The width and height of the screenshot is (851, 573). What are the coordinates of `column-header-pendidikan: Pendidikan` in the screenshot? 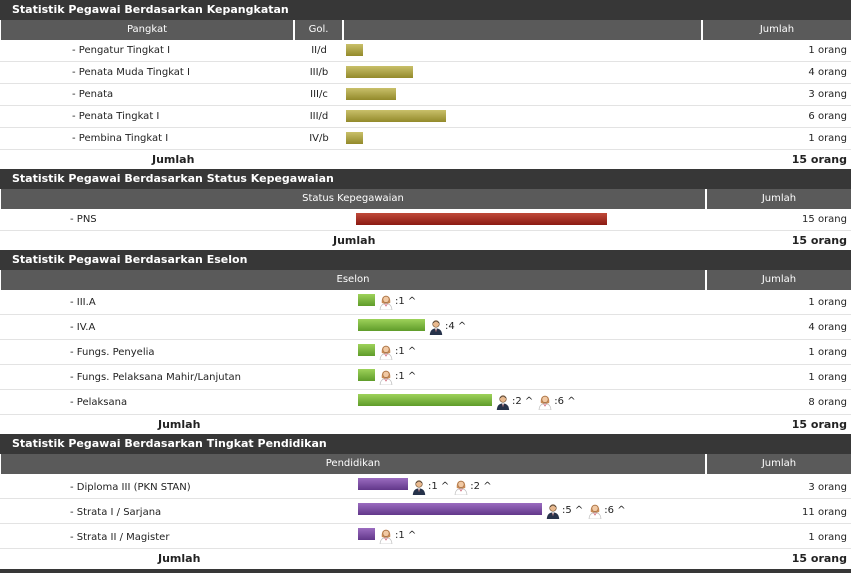 It's located at (353, 464).